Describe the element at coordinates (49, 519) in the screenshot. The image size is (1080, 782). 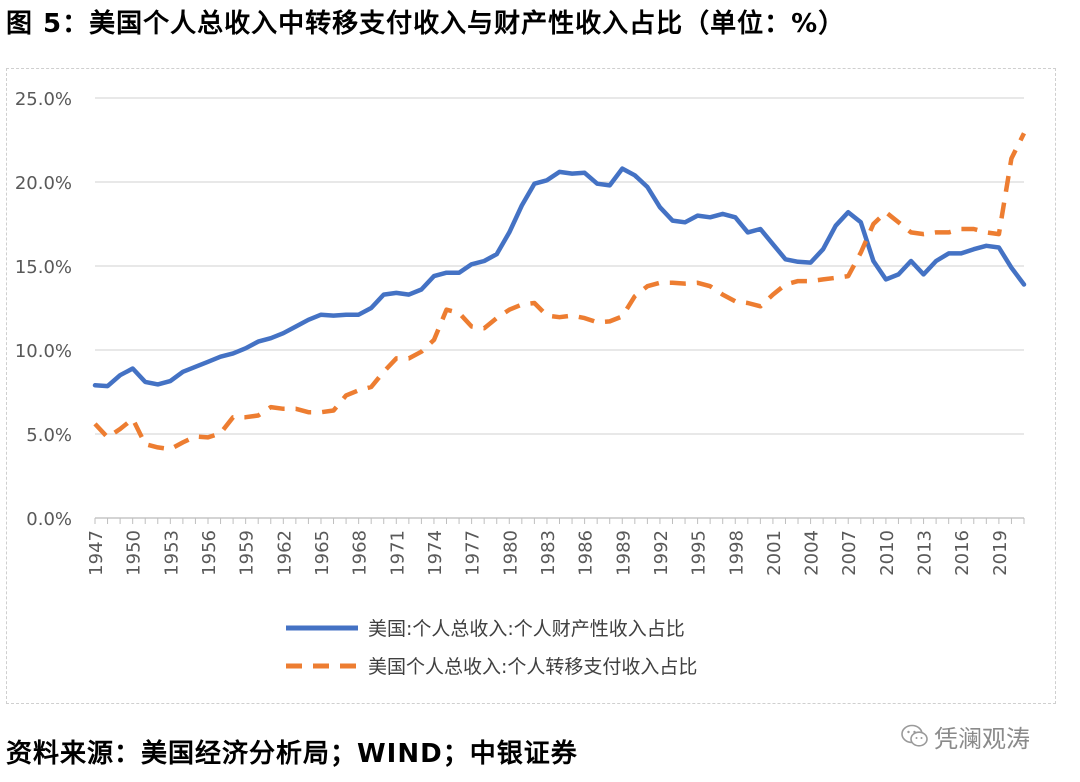
I see `y-tick-label: 0.0%` at that location.